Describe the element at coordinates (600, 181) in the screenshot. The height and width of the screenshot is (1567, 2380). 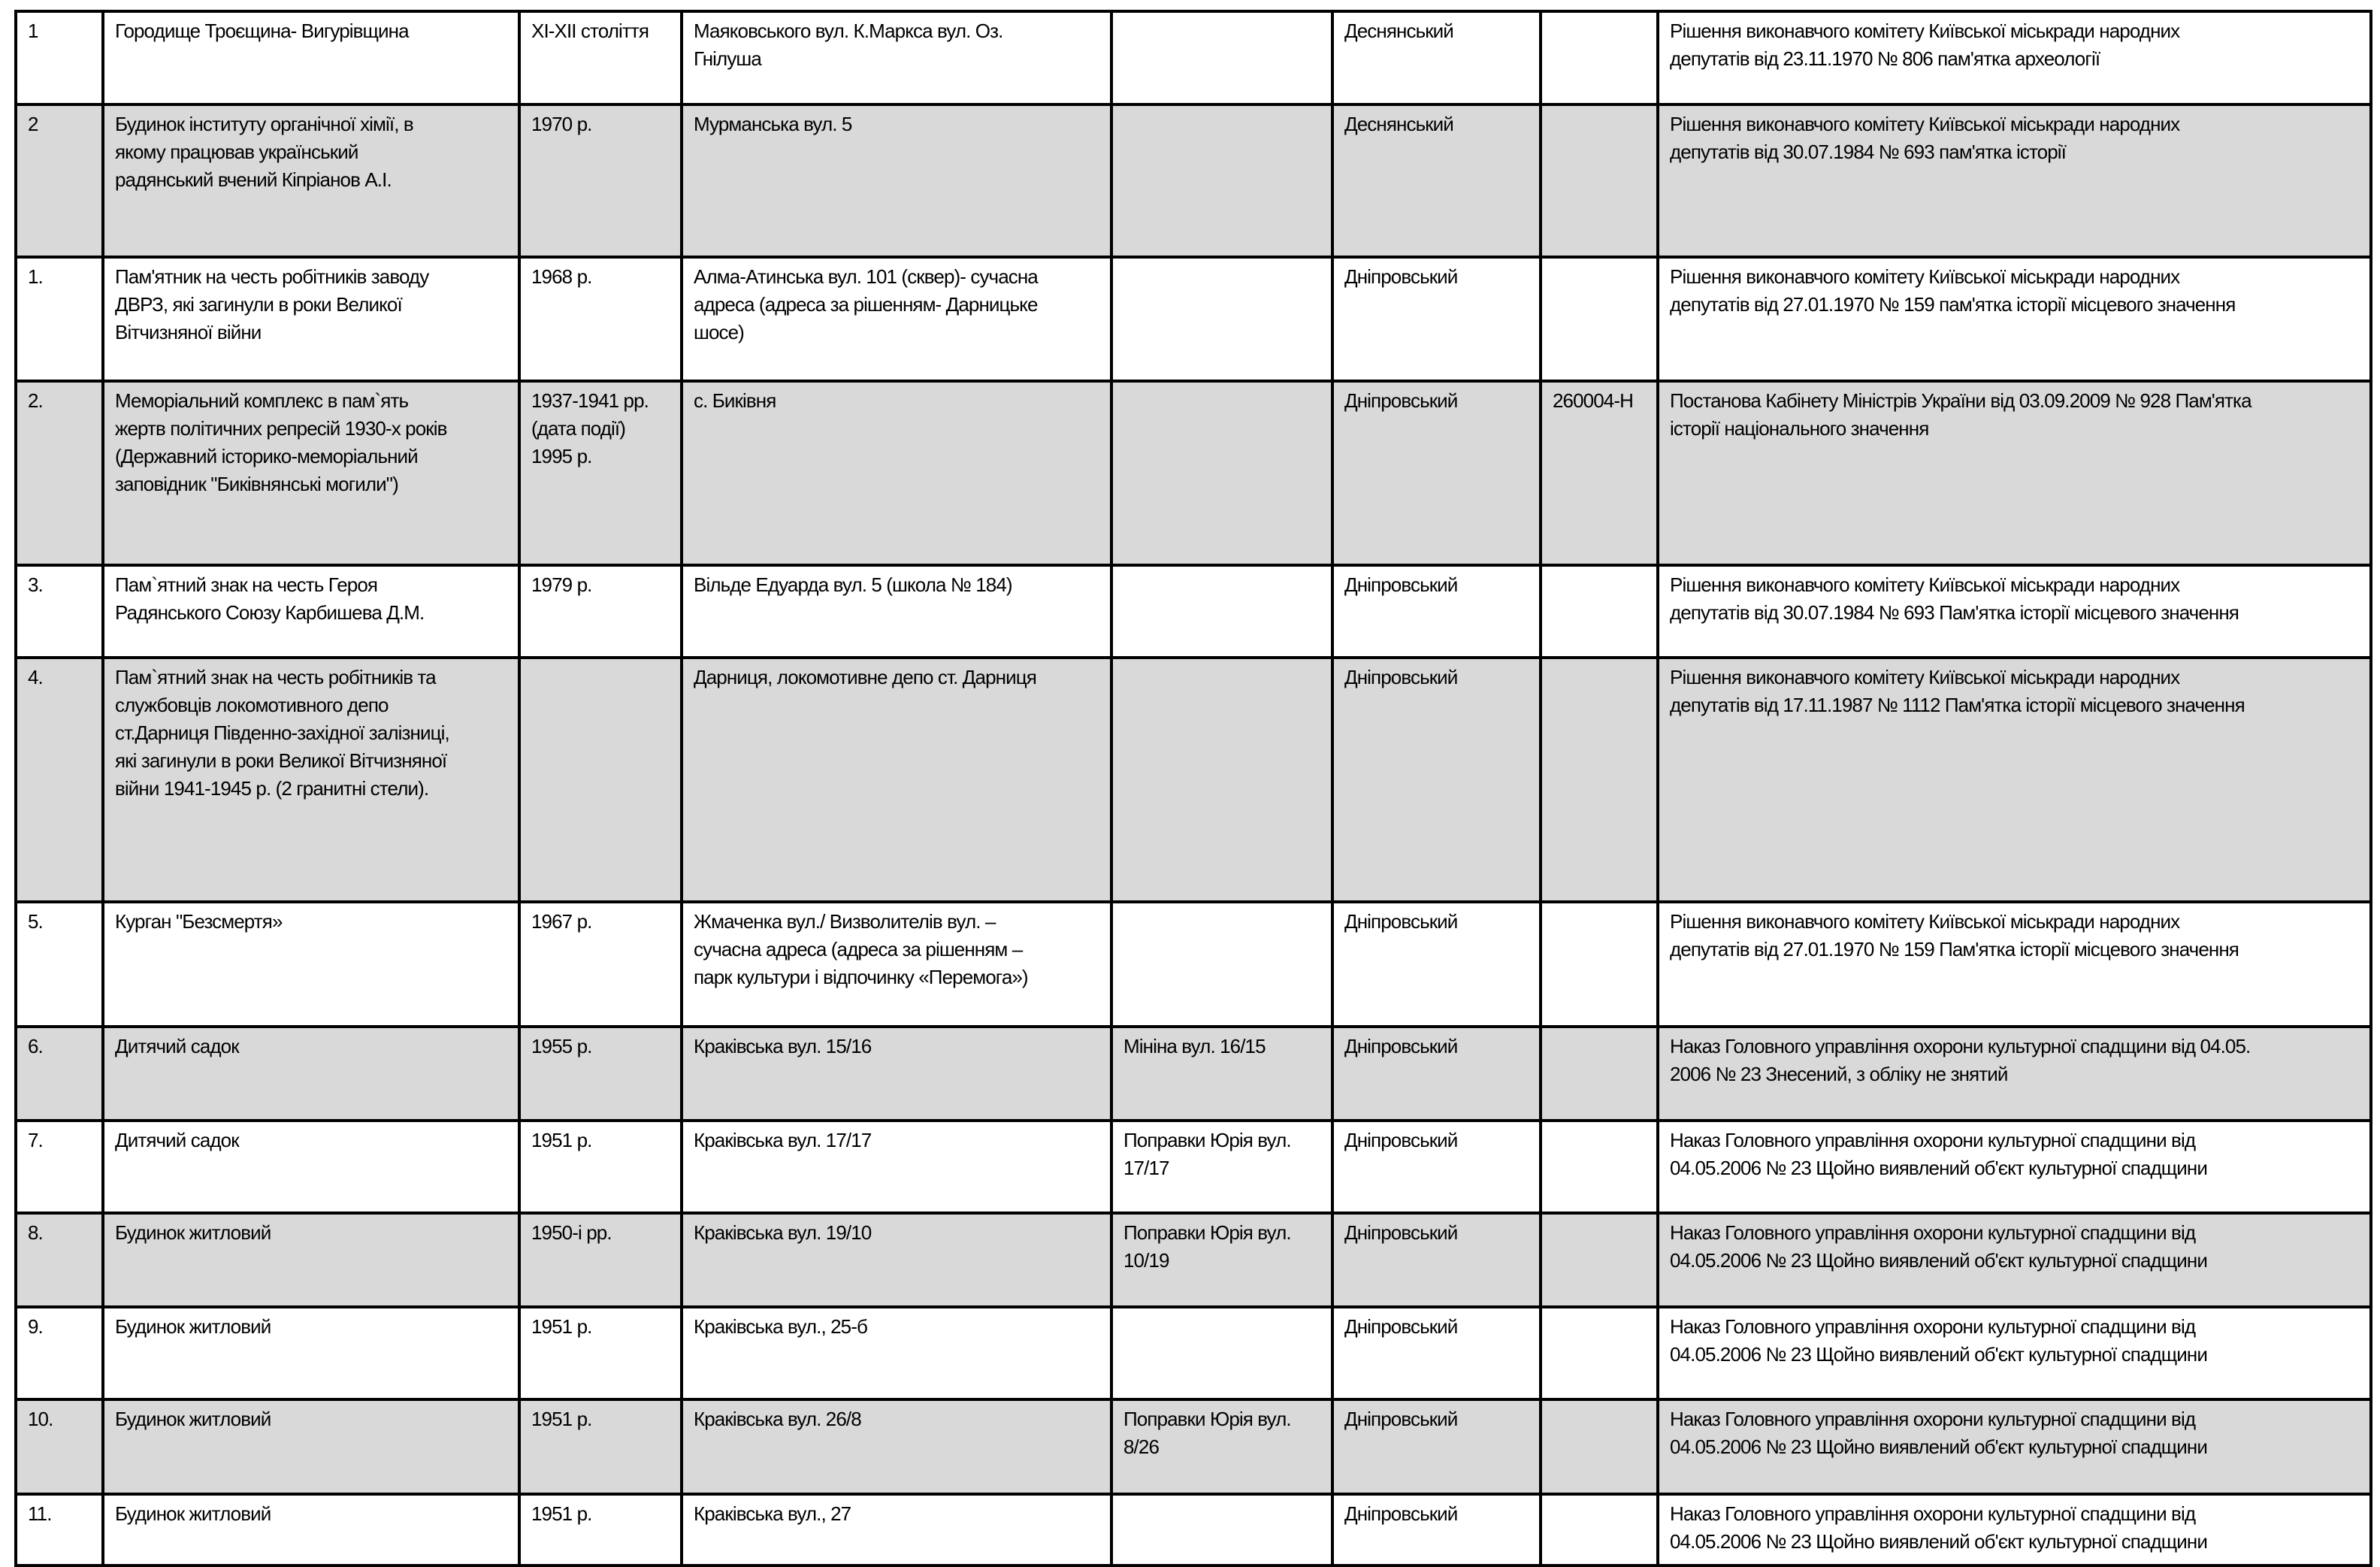
I see `cell-date: 1970 р.` at that location.